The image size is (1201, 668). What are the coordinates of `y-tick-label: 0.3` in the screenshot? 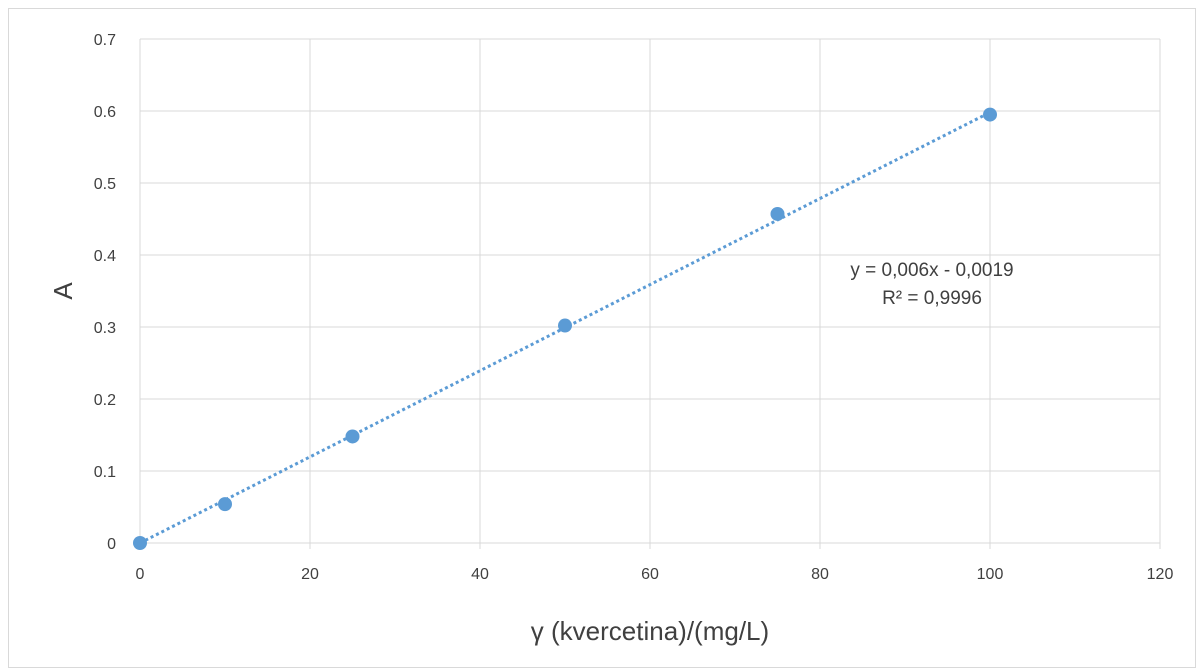 It's located at (105, 328).